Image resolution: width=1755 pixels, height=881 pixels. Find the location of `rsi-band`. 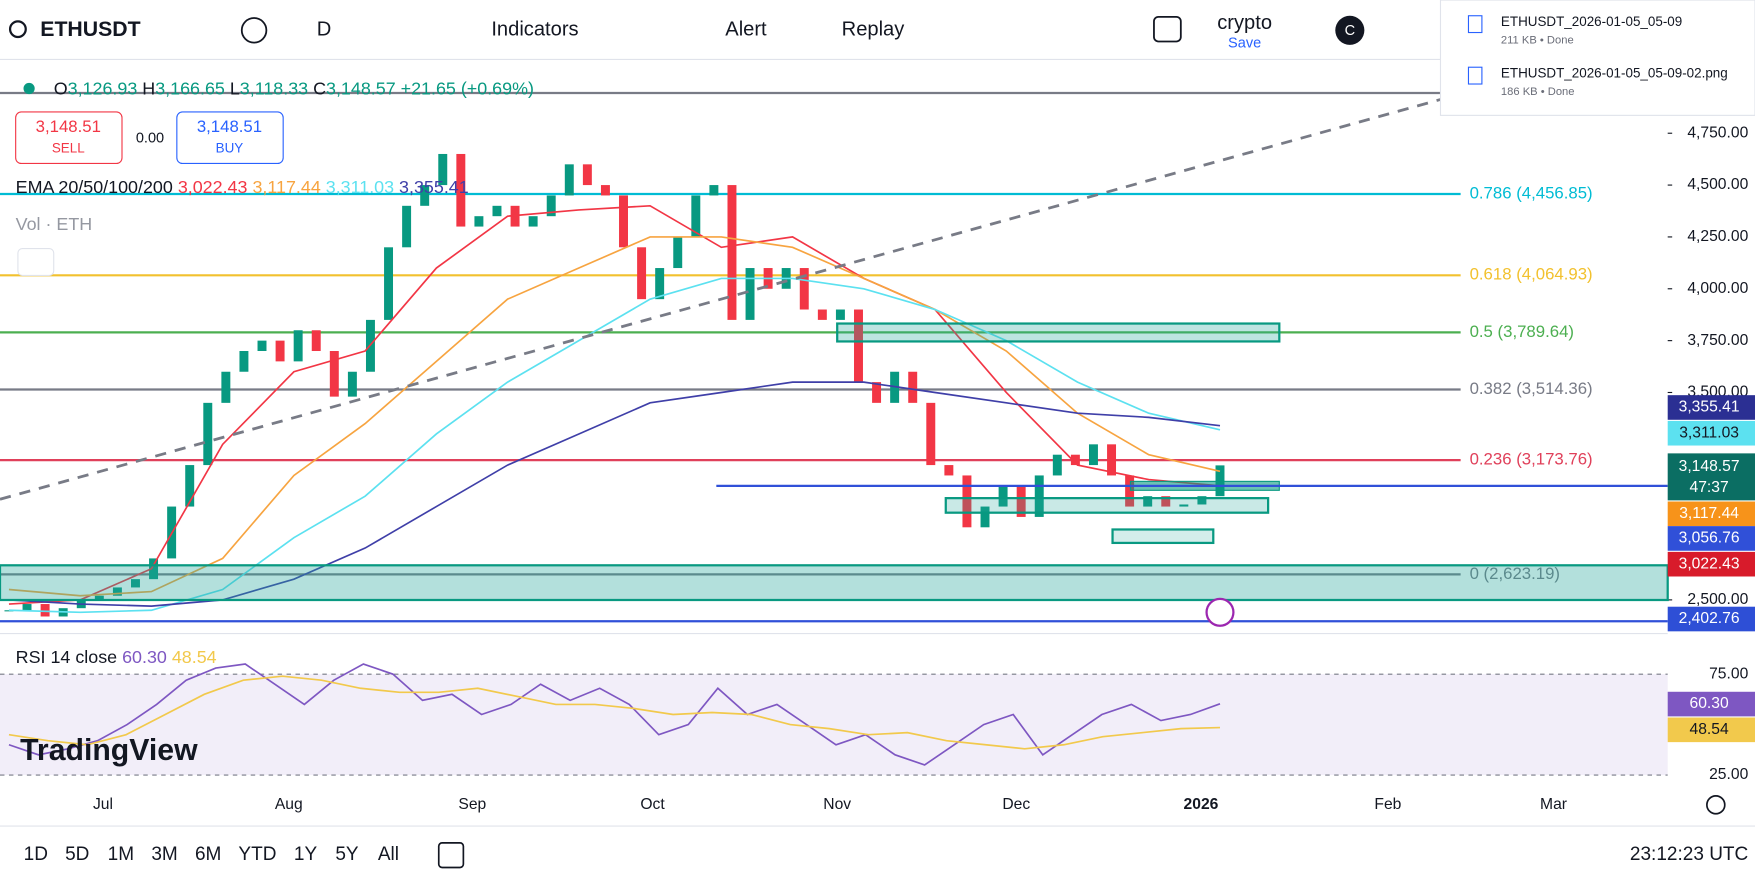

rsi-band is located at coordinates (834, 725).